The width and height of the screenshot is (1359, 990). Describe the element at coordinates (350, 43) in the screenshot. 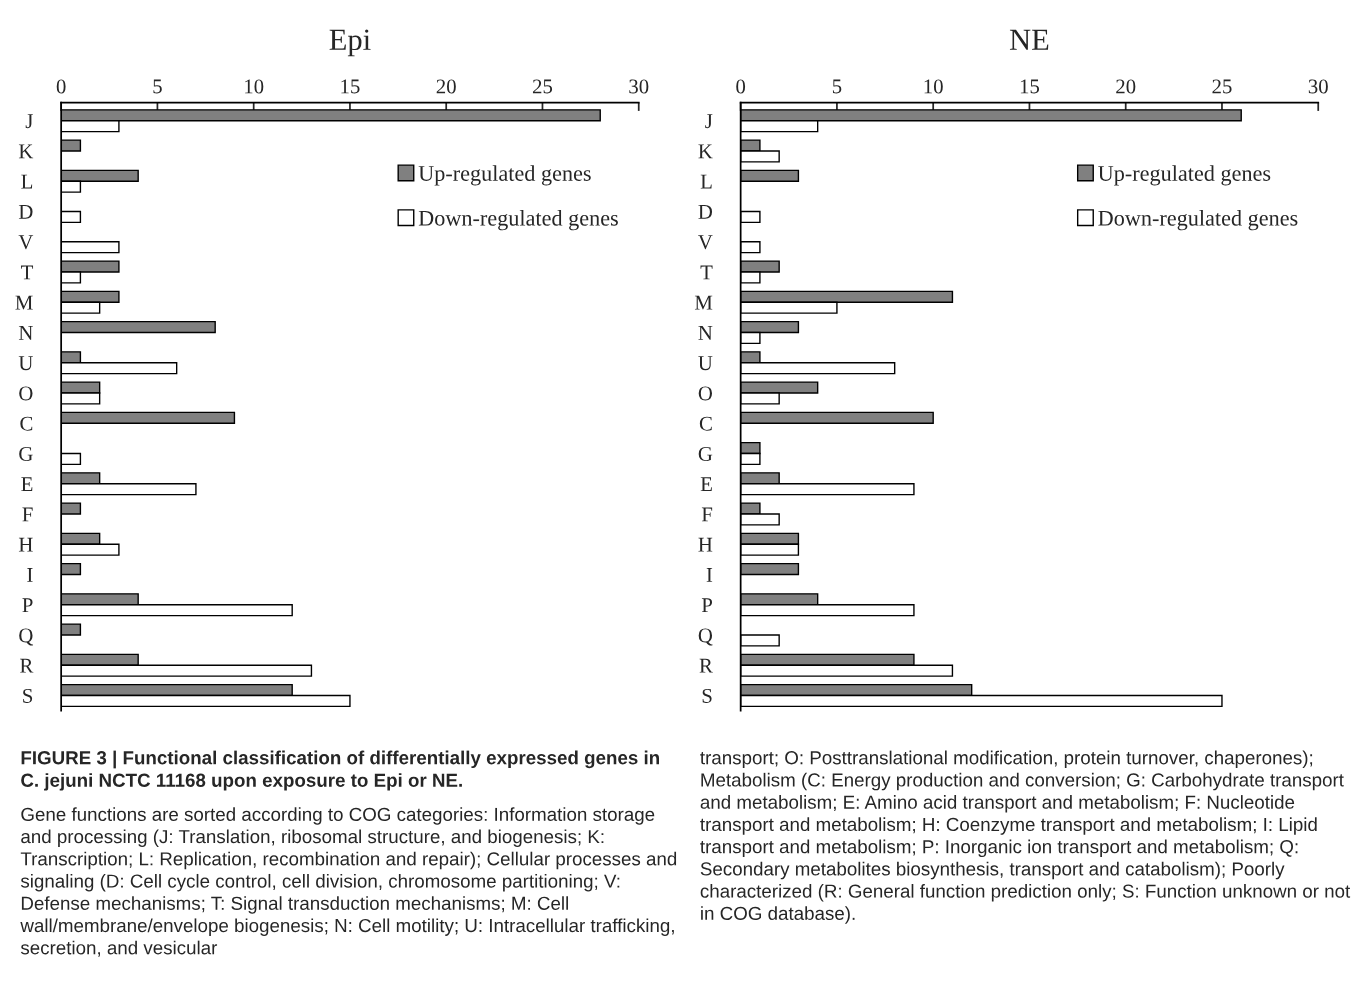

I see `chart-title: Epi` at that location.